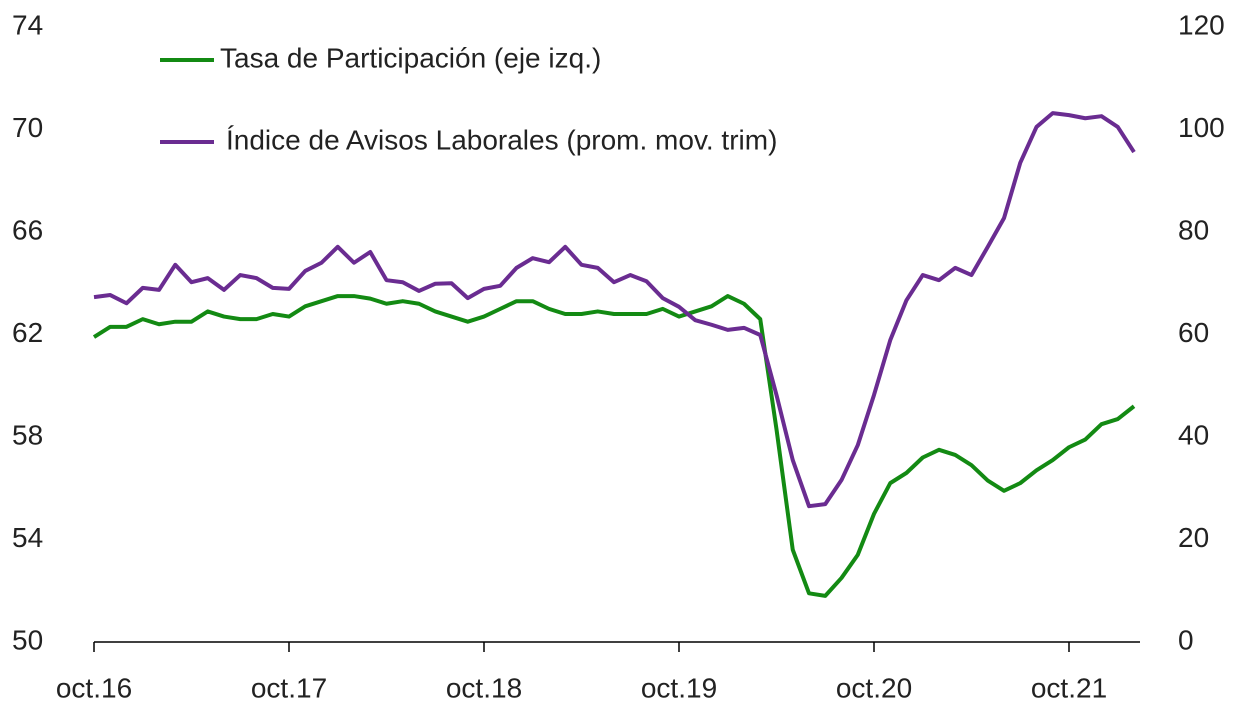 This screenshot has height=708, width=1240. What do you see at coordinates (27, 127) in the screenshot?
I see `y-tick-label: 70` at bounding box center [27, 127].